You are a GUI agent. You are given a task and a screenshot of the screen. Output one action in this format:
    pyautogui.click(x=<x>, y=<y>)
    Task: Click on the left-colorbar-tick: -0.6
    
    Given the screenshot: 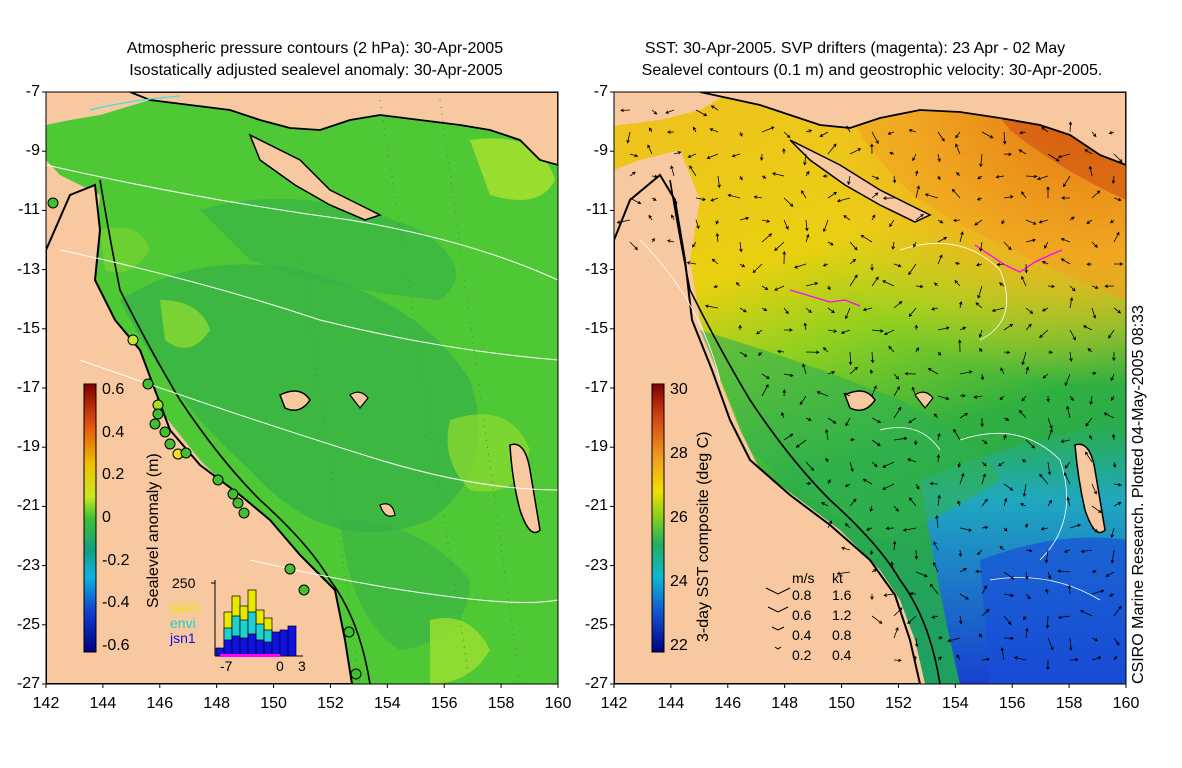 What is the action you would take?
    pyautogui.click(x=116, y=645)
    